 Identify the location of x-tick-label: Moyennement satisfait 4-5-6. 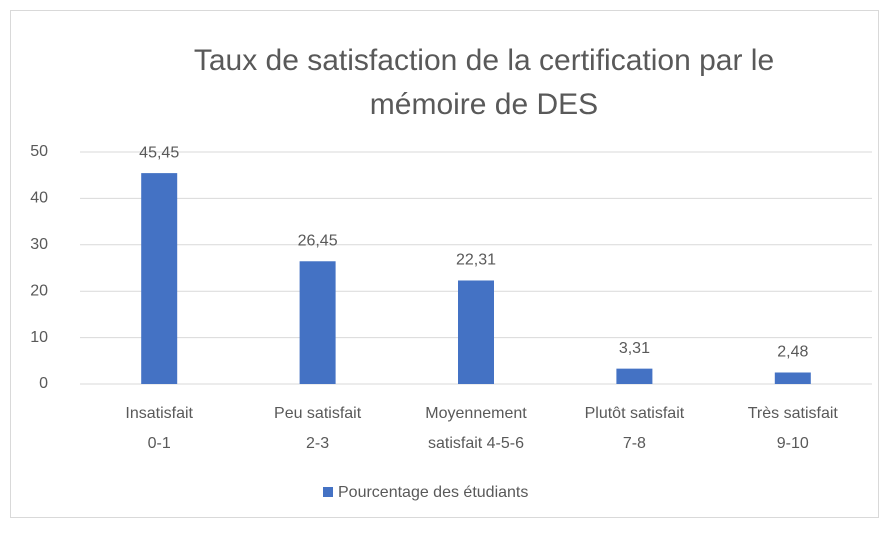
(476, 428).